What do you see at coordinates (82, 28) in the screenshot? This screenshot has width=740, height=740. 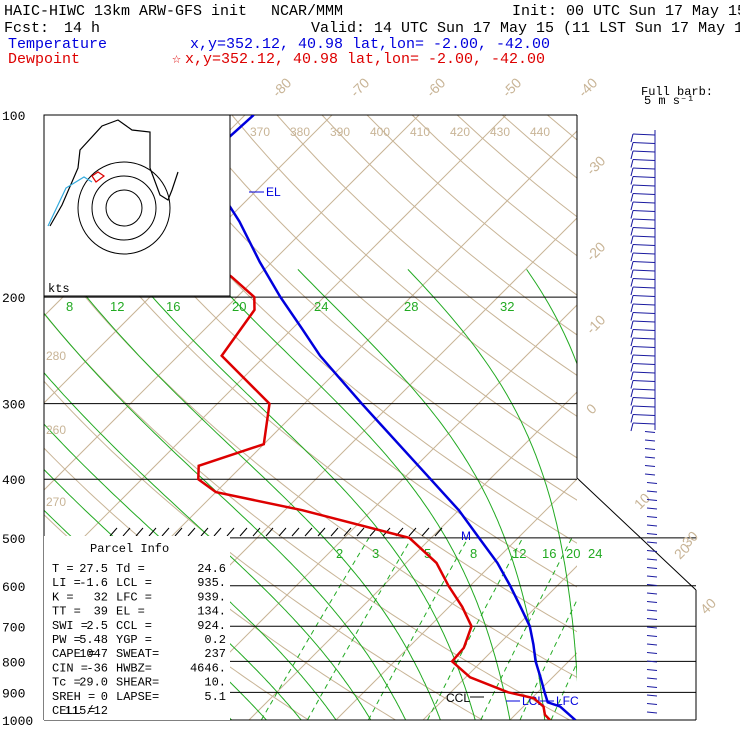 I see `fcst-value: 14 h` at bounding box center [82, 28].